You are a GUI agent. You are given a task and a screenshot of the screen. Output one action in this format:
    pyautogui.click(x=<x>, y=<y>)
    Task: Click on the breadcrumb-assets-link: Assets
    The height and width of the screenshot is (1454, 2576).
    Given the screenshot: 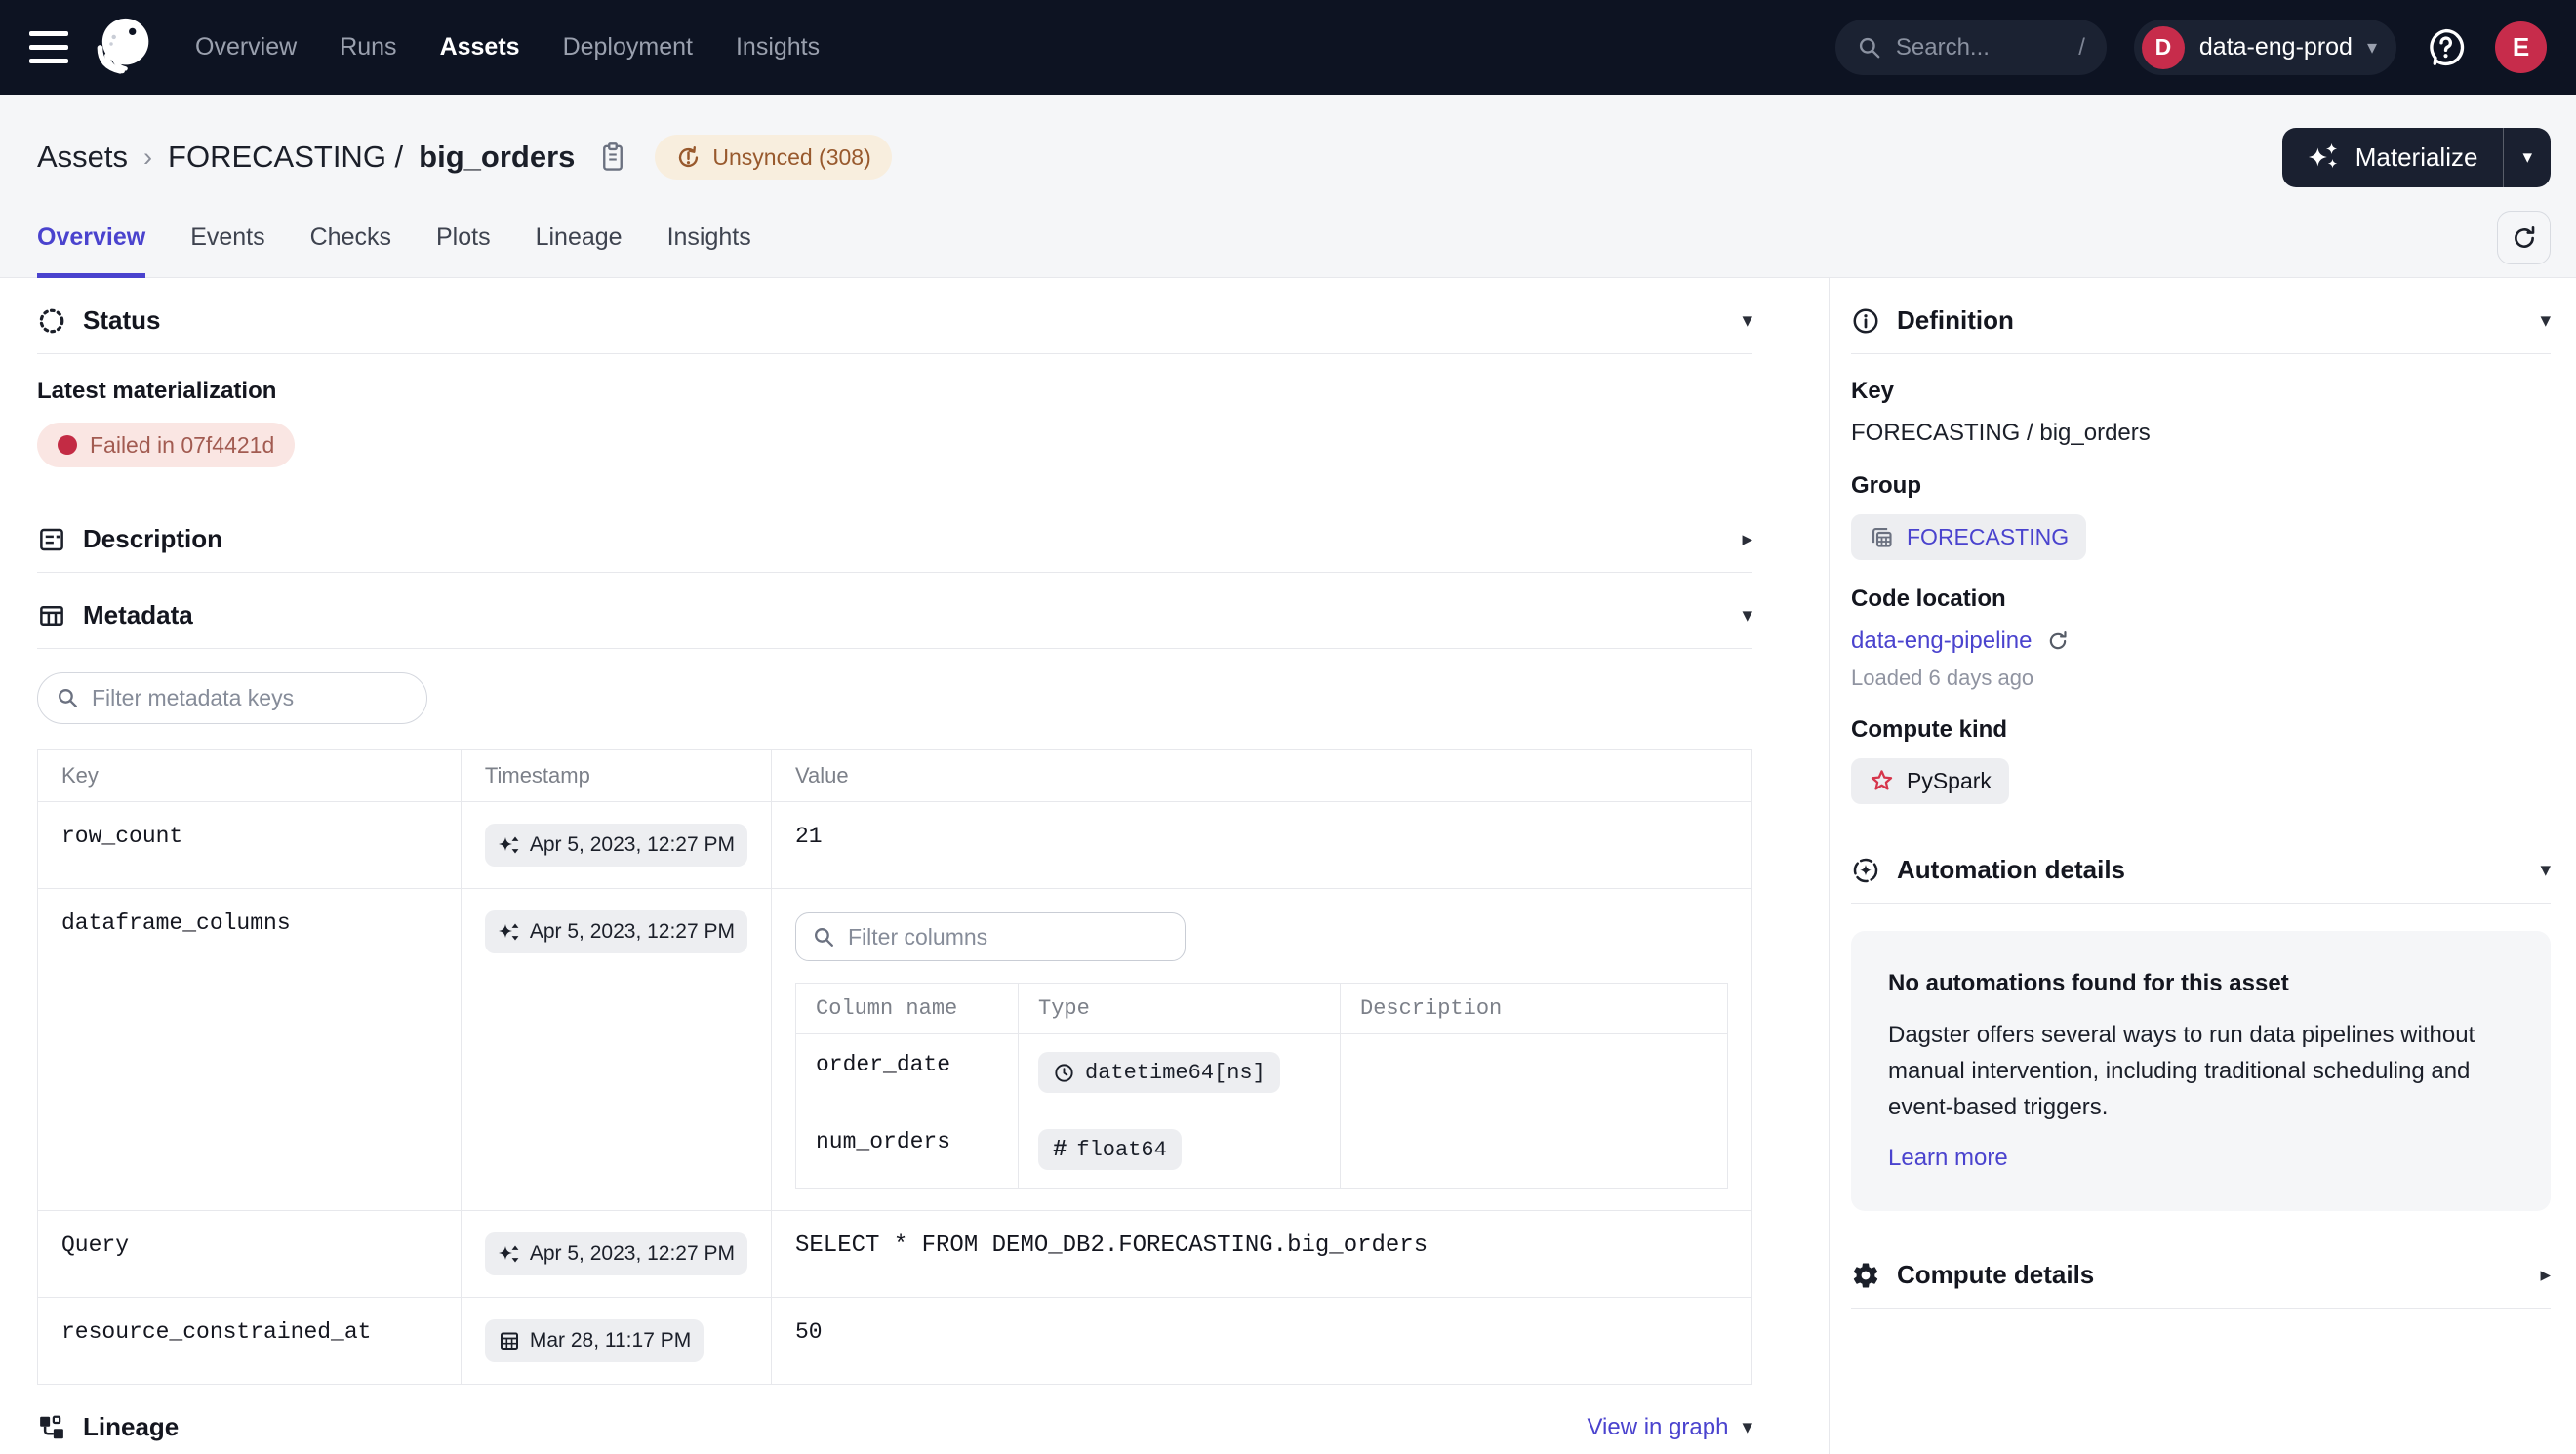 What is the action you would take?
    pyautogui.click(x=83, y=157)
    